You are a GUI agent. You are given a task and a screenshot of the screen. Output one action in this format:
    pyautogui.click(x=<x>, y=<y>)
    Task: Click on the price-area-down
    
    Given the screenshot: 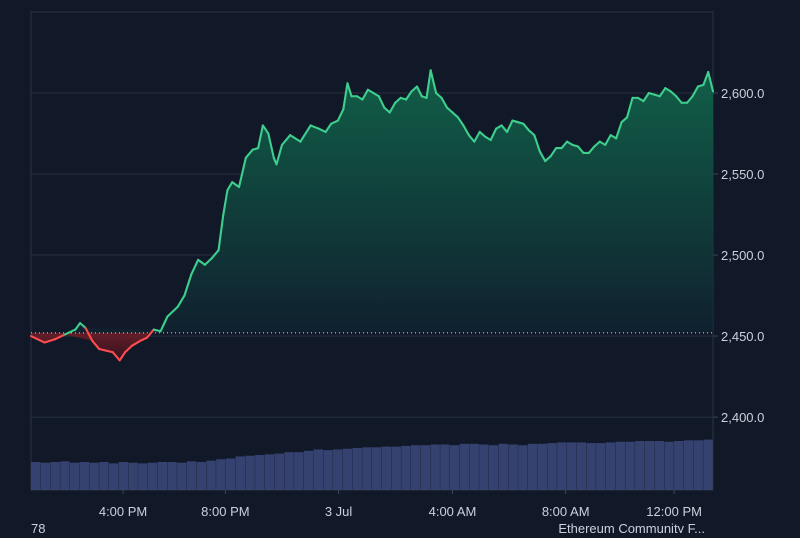 What is the action you would take?
    pyautogui.click(x=89, y=346)
    